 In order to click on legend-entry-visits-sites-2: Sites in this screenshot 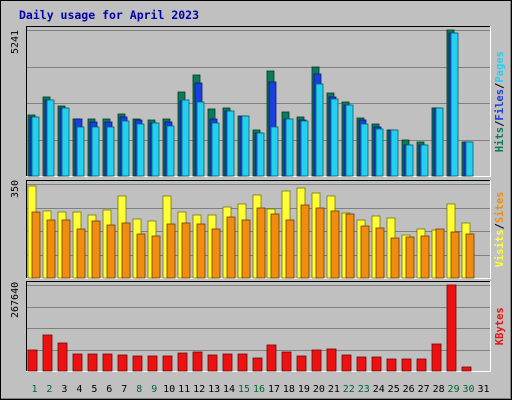, I will do `click(500, 208)`.